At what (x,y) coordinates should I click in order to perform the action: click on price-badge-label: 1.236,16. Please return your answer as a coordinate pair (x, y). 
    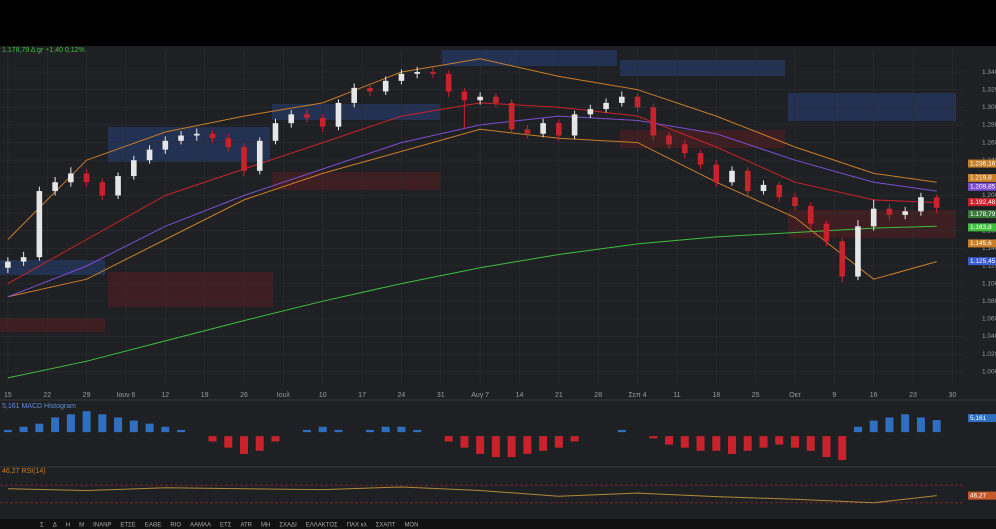
    Looking at the image, I should click on (983, 163).